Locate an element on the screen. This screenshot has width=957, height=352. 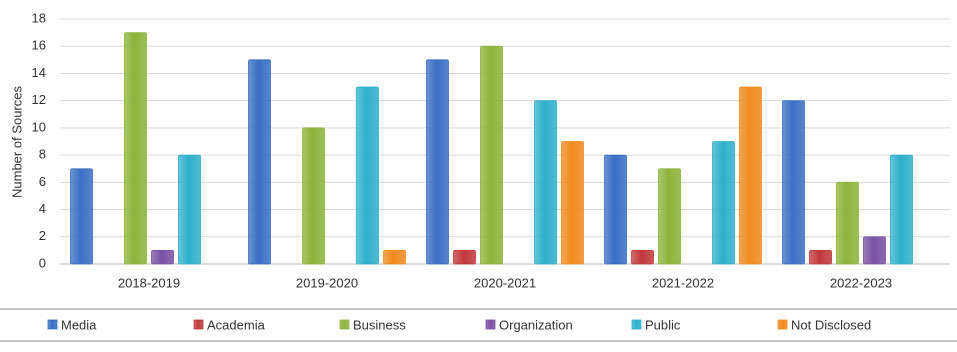
y-tick-label: 10 is located at coordinates (39, 126).